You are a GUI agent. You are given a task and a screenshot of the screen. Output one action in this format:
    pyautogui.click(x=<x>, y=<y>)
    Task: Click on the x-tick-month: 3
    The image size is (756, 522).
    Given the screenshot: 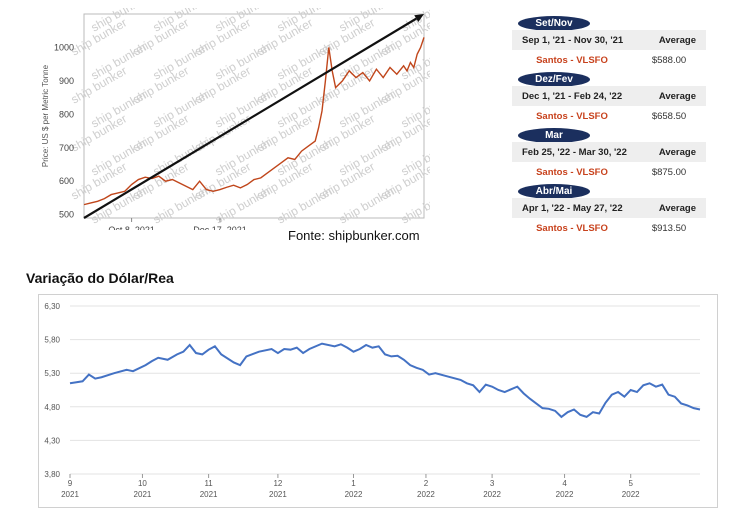 What is the action you would take?
    pyautogui.click(x=492, y=483)
    